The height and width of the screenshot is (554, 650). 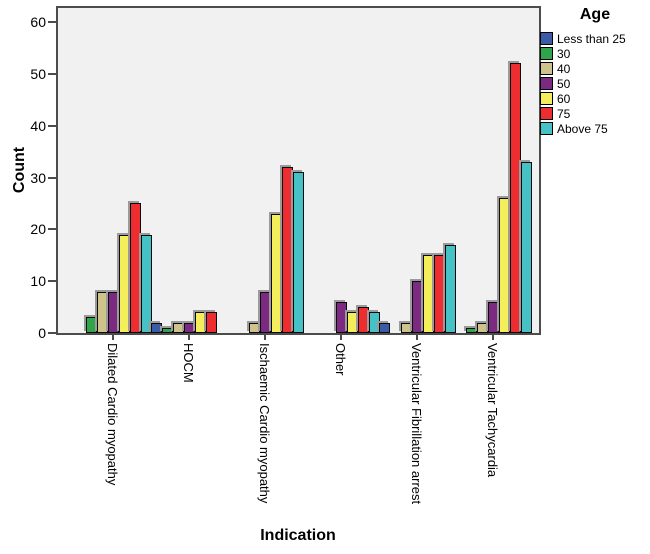 I want to click on legend-title: Age, so click(x=595, y=14).